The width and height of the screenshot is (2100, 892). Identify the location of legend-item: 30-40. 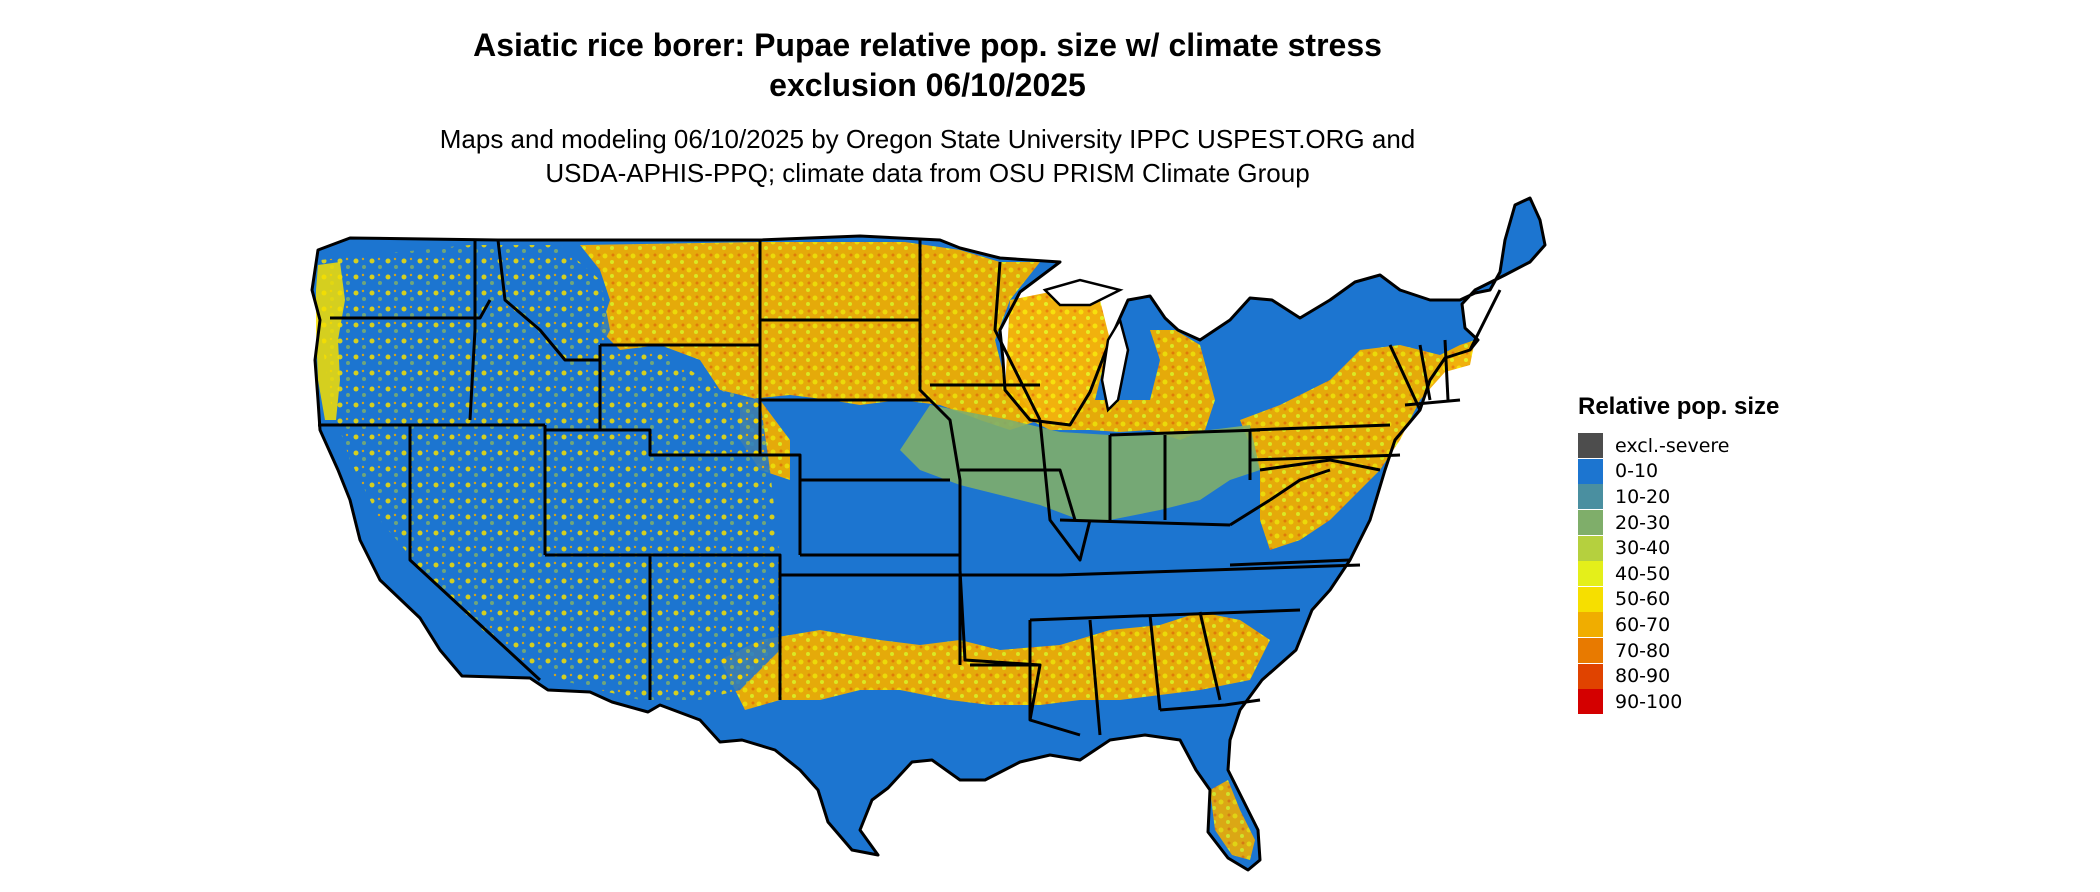
(1698, 548).